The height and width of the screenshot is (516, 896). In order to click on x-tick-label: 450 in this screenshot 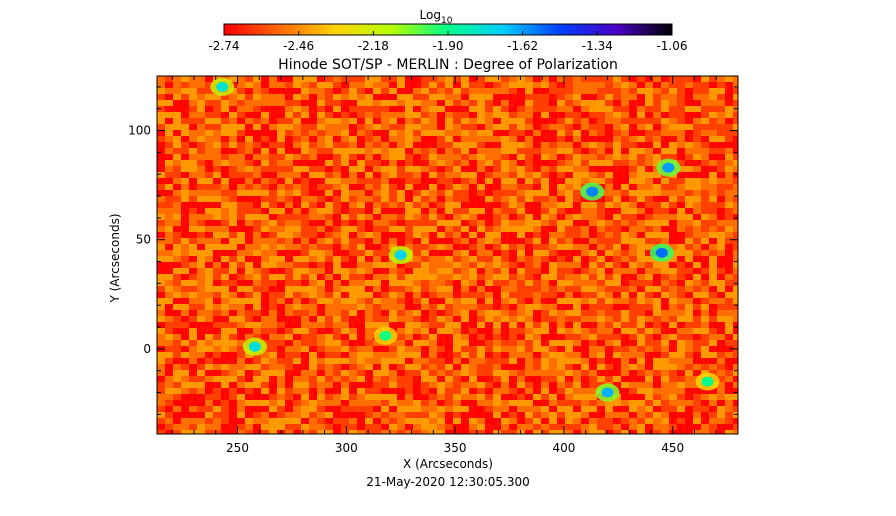, I will do `click(672, 448)`.